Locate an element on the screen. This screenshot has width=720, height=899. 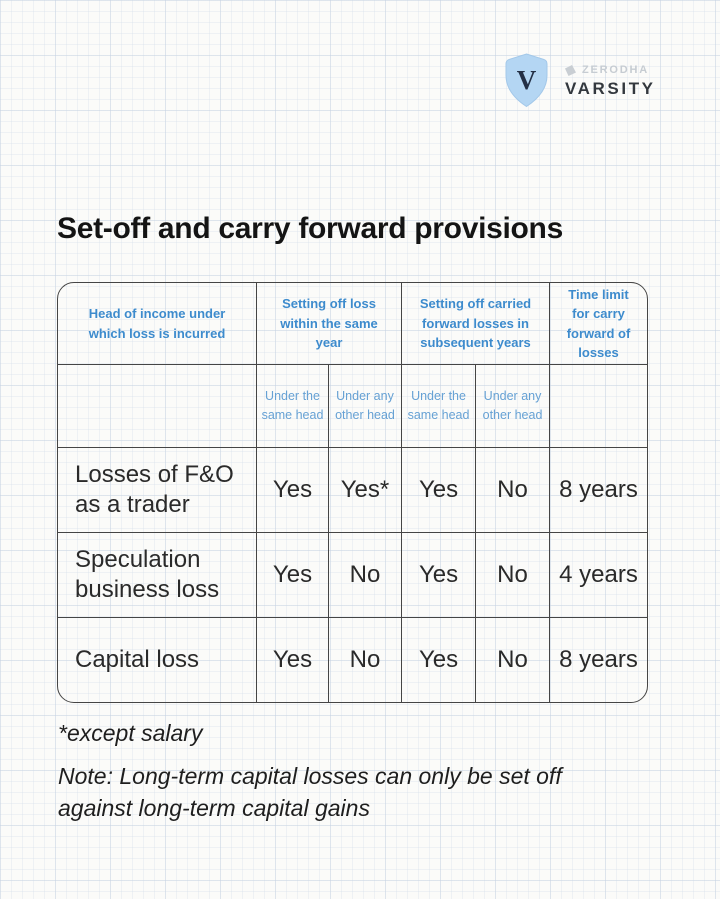
cell: 4 years is located at coordinates (598, 575).